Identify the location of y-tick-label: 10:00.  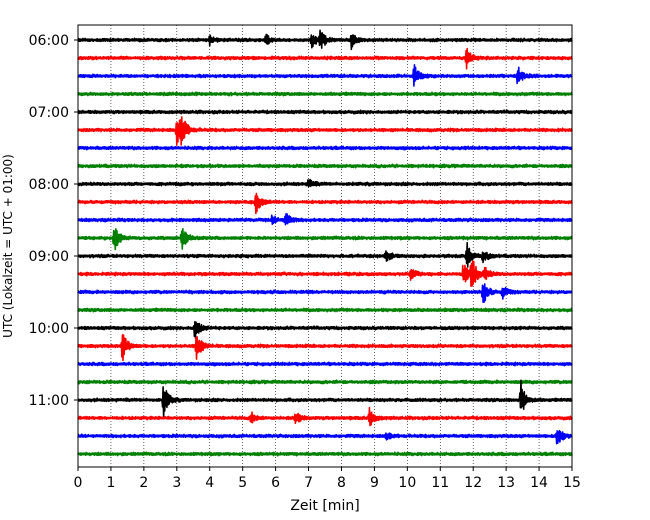
(49, 329).